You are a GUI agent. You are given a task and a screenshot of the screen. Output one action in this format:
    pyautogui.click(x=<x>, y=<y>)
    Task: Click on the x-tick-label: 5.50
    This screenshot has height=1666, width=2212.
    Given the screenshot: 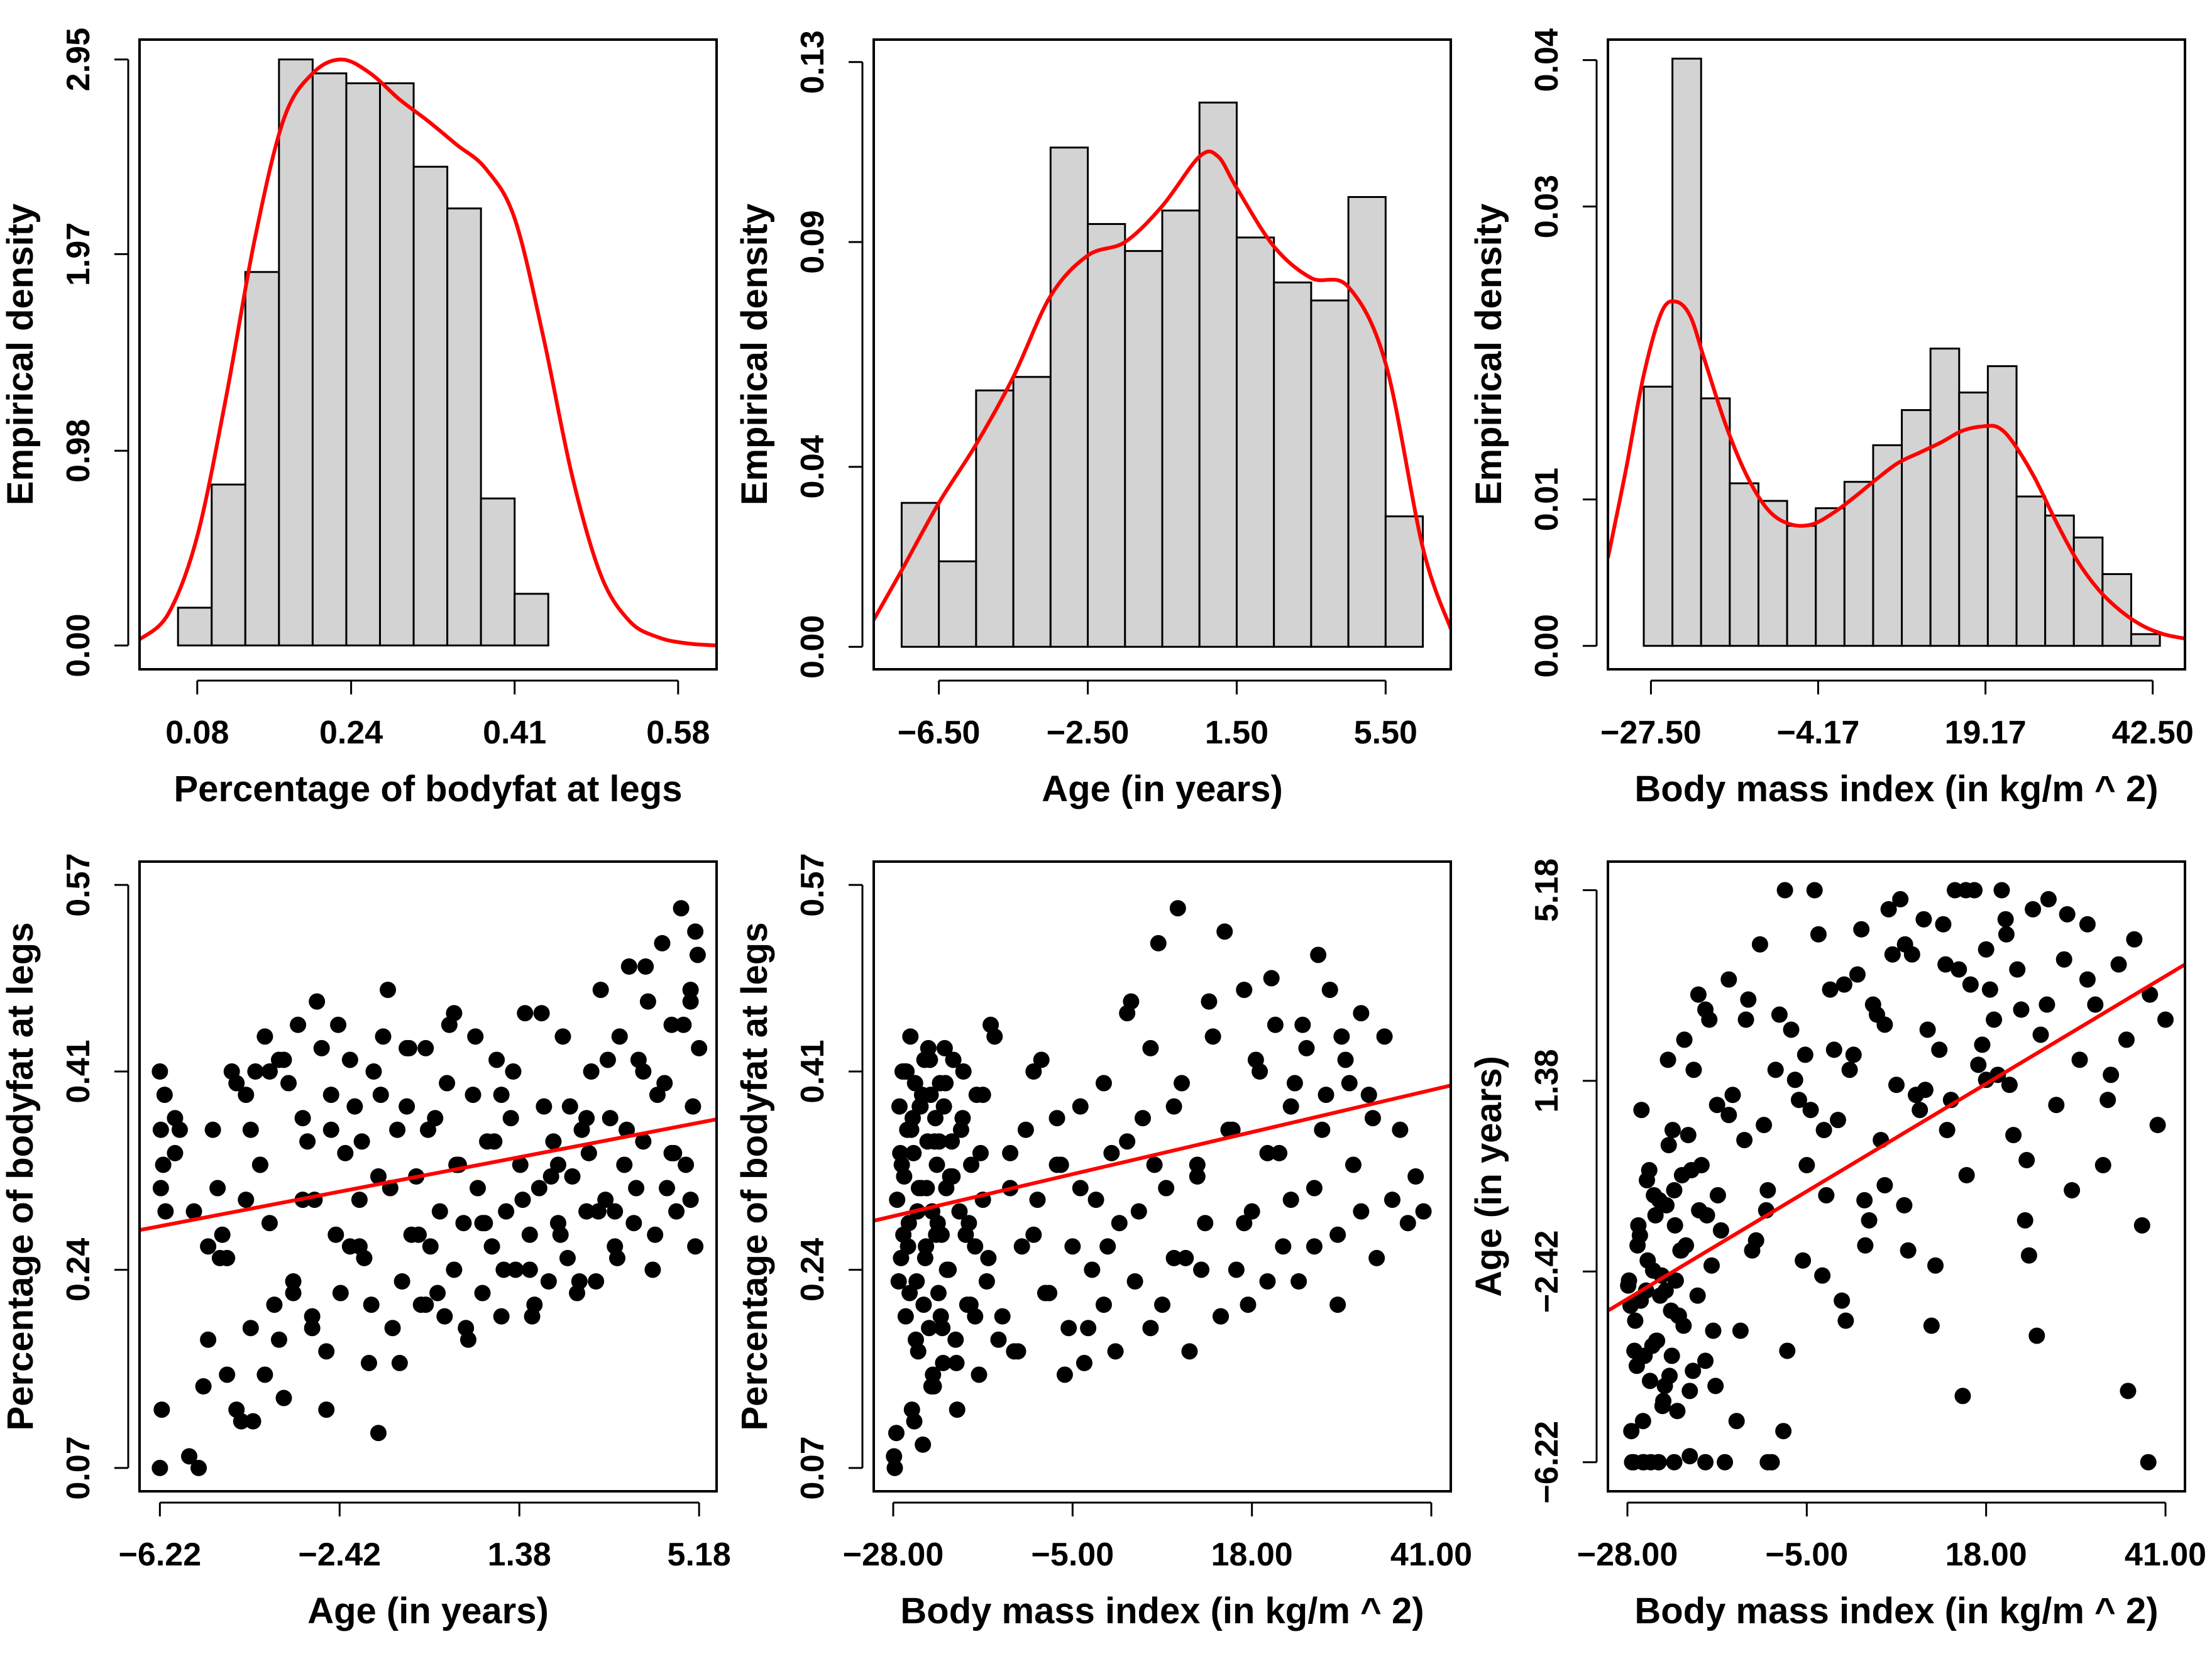 What is the action you would take?
    pyautogui.click(x=1385, y=733)
    